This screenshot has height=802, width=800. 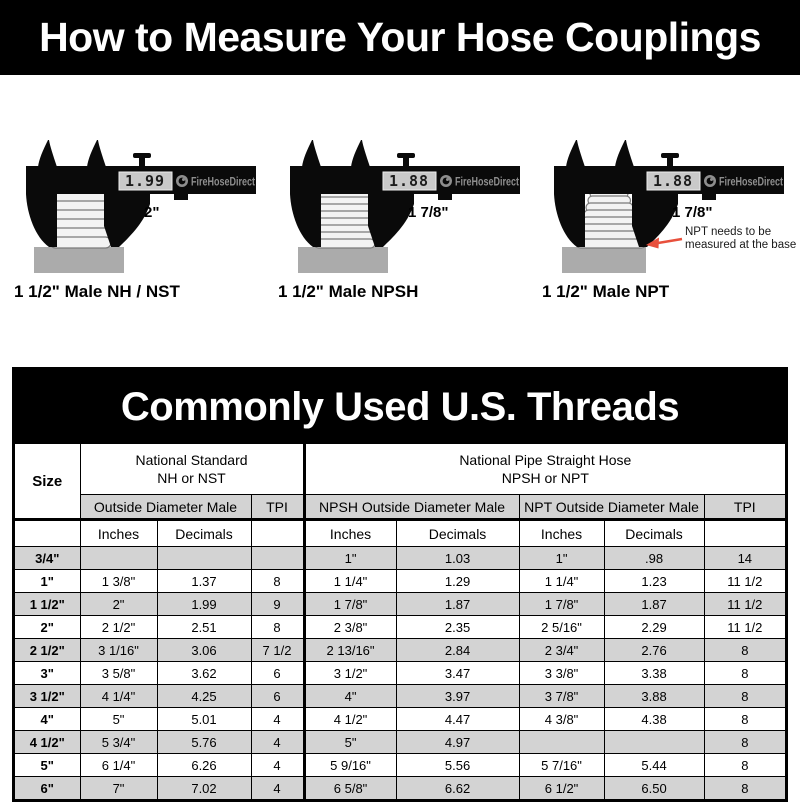 What do you see at coordinates (344, 216) in the screenshot?
I see `coupling-threads-fine` at bounding box center [344, 216].